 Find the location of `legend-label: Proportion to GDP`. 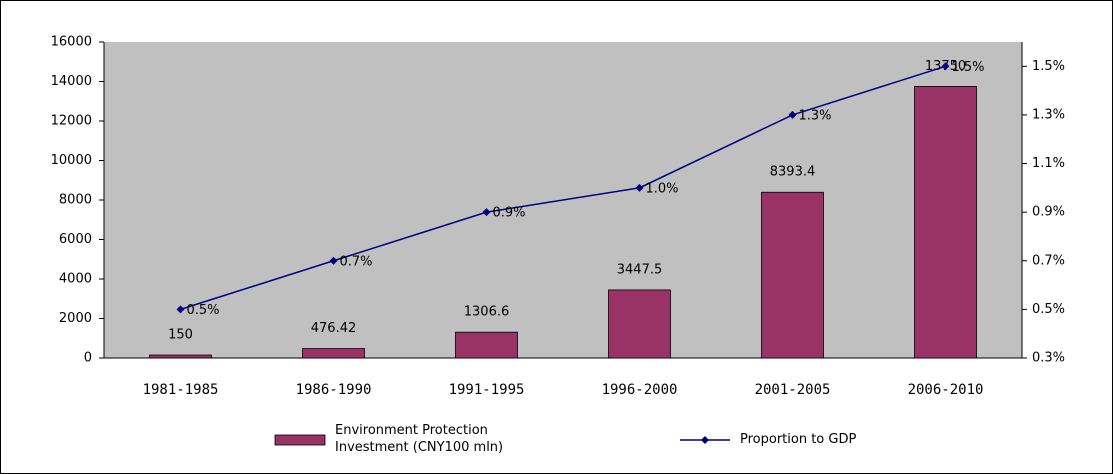

legend-label: Proportion to GDP is located at coordinates (798, 439).